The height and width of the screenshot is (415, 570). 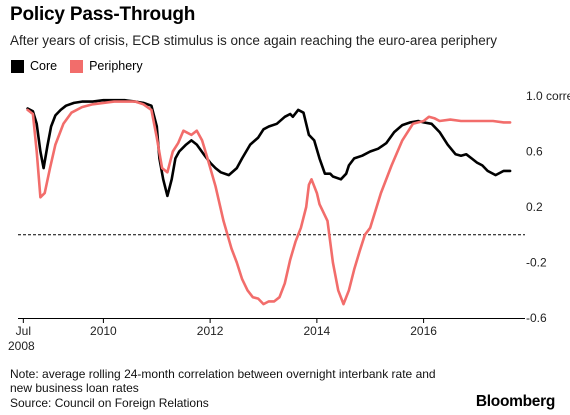 What do you see at coordinates (534, 207) in the screenshot?
I see `y-tick-label: 0.2` at bounding box center [534, 207].